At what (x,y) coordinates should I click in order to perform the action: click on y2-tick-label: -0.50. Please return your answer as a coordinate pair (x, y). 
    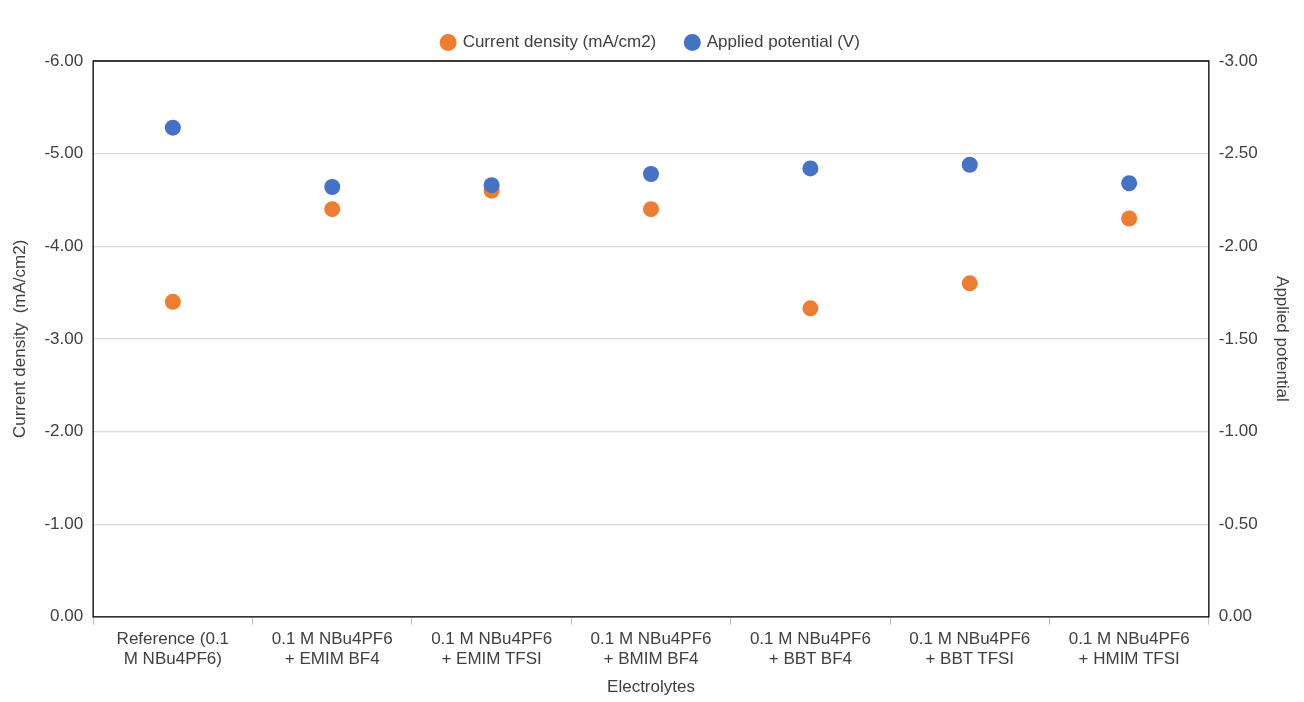
    Looking at the image, I should click on (1238, 523).